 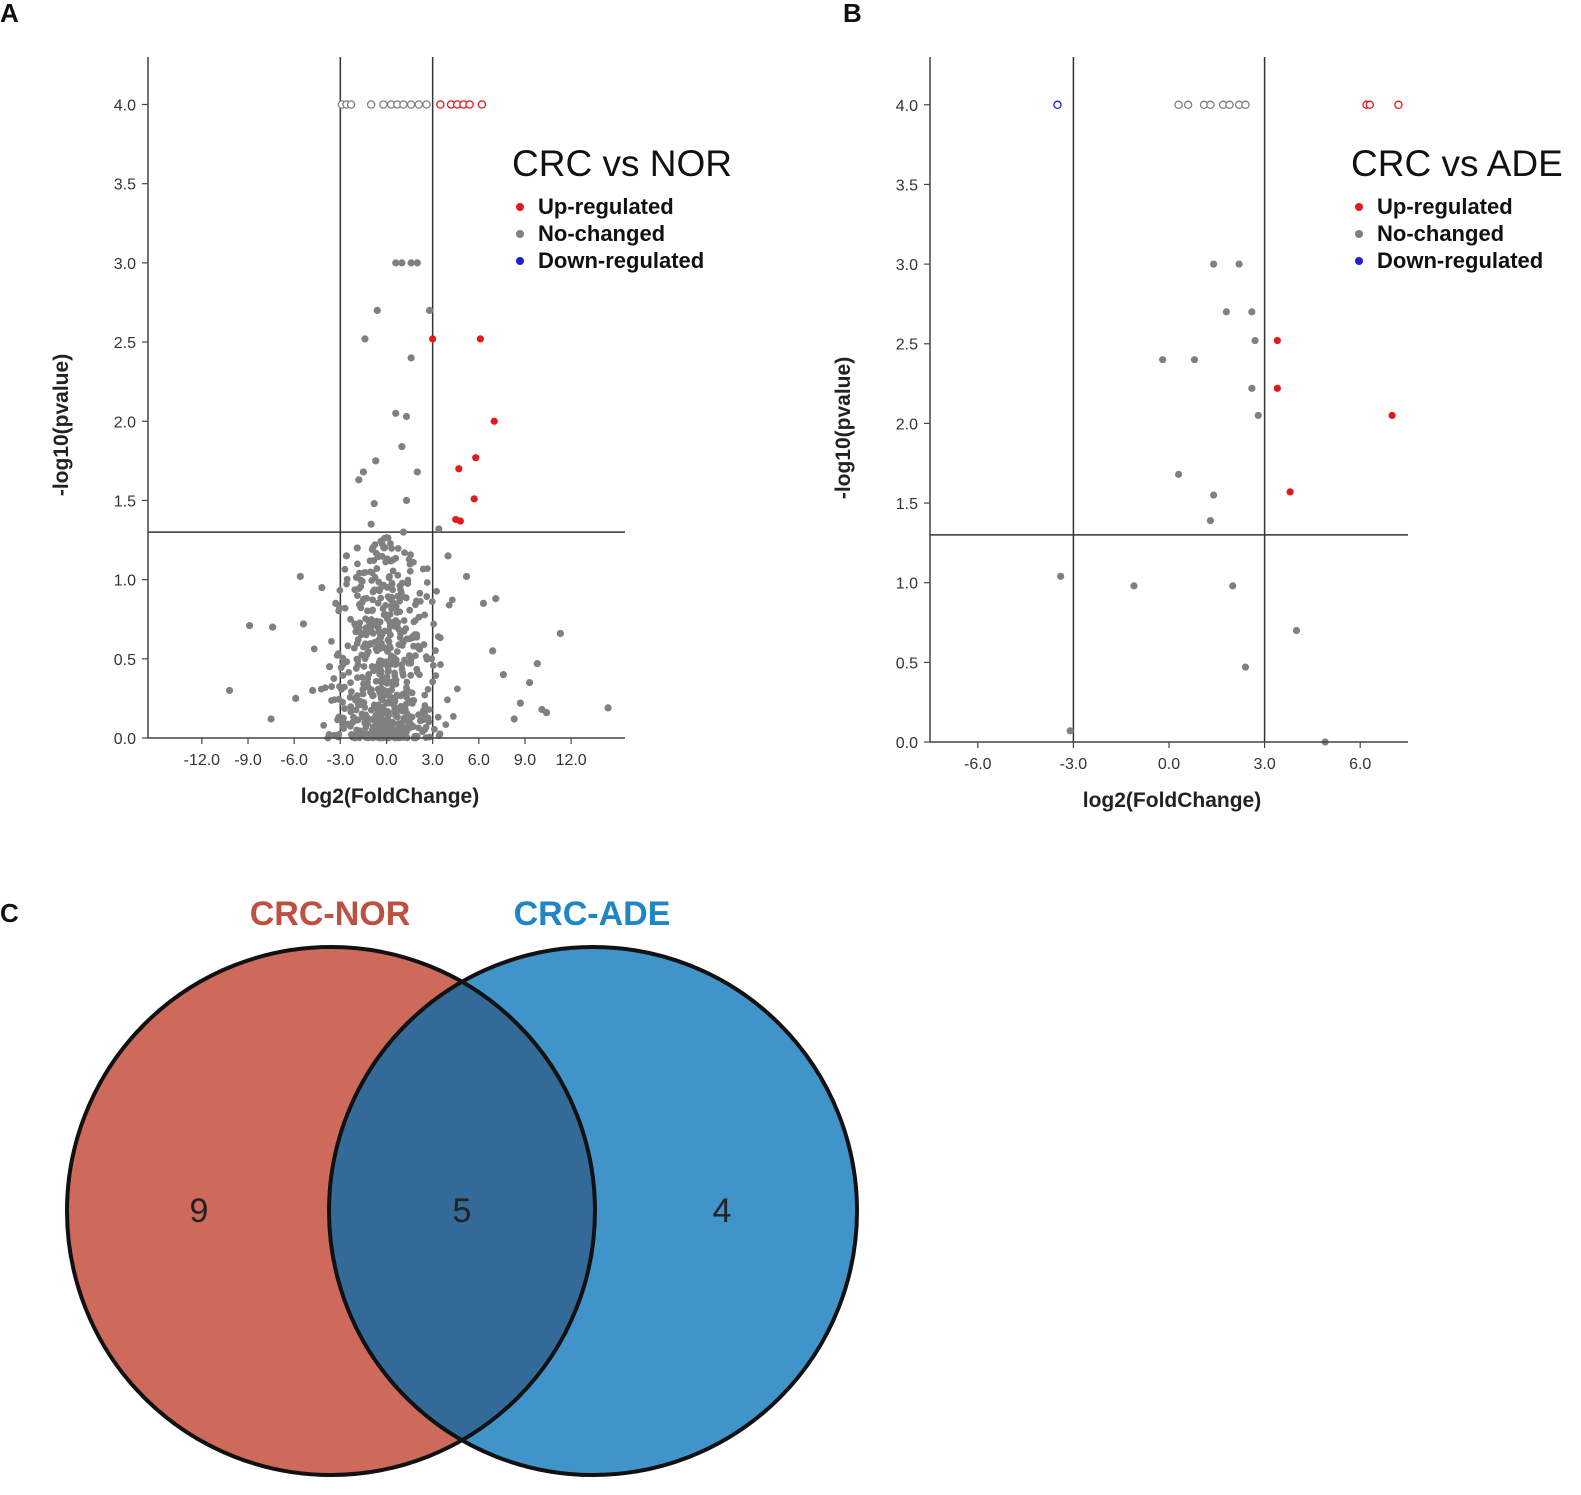 I want to click on y-tick-label: 3.5, so click(x=907, y=185).